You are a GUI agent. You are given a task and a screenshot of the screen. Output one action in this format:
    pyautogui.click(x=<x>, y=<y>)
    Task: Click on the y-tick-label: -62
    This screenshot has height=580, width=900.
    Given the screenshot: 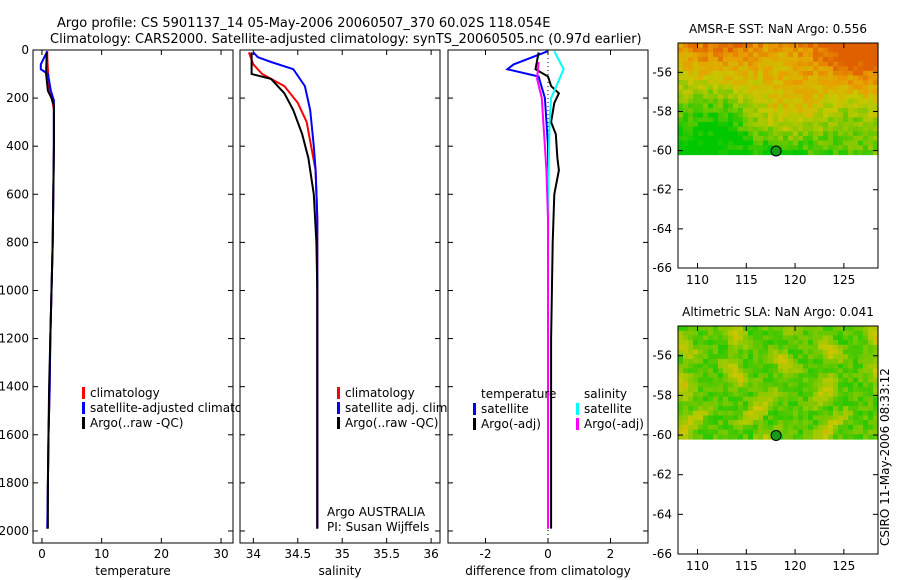 What is the action you would take?
    pyautogui.click(x=662, y=475)
    